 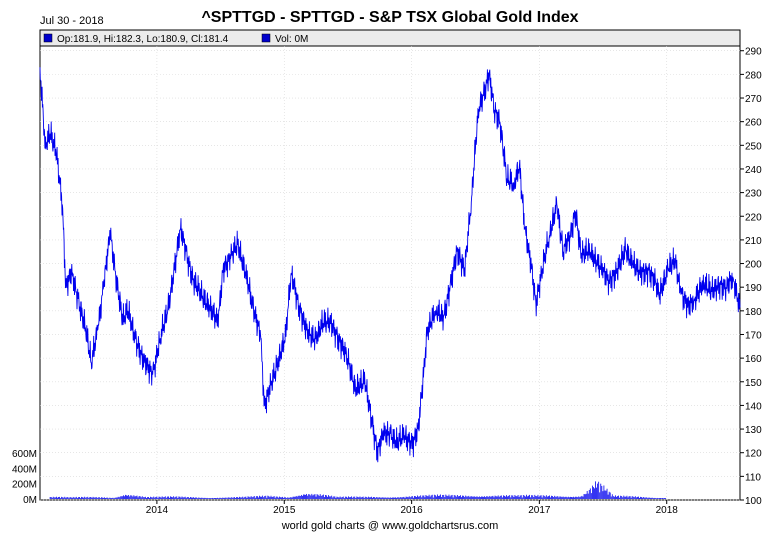 What do you see at coordinates (753, 217) in the screenshot?
I see `y-tick-label: 220` at bounding box center [753, 217].